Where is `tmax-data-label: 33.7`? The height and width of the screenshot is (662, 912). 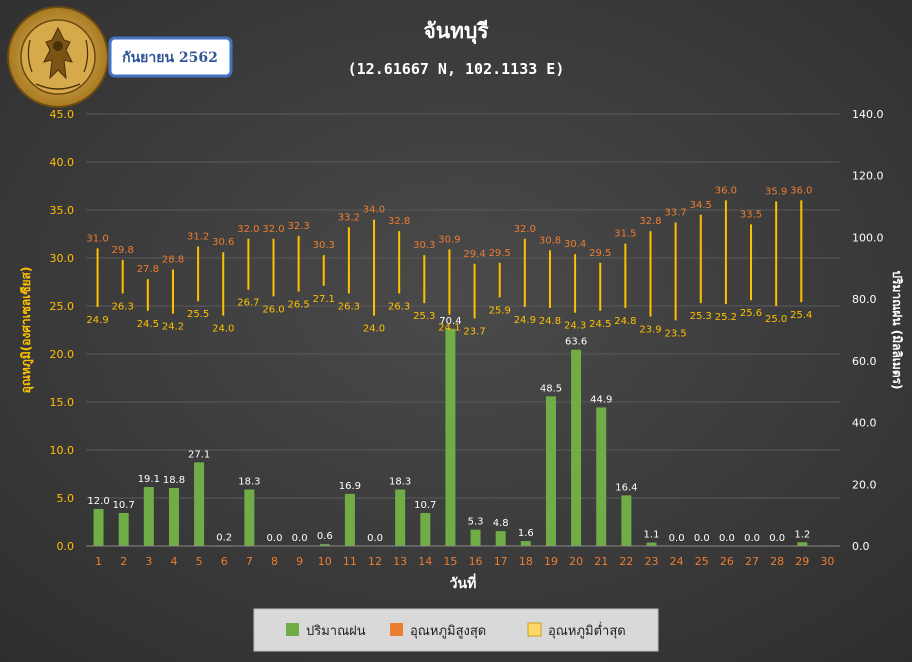 tmax-data-label: 33.7 is located at coordinates (676, 212).